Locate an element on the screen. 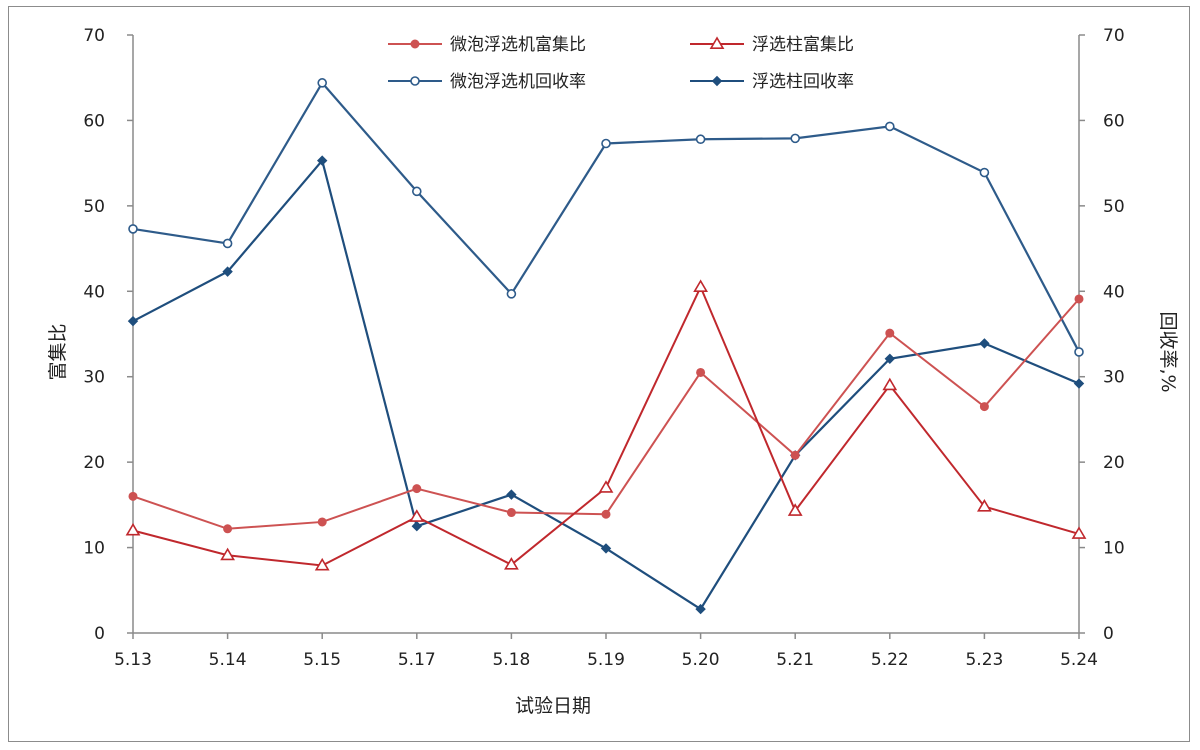 The height and width of the screenshot is (750, 1200). legend-entry-0: 微泡浮选机富集比 is located at coordinates (487, 45).